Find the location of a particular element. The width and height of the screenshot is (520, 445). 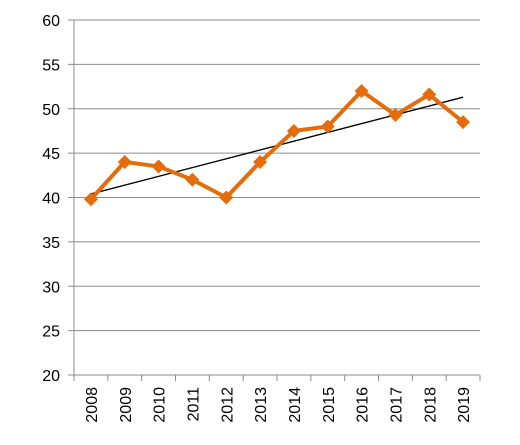

data-point-2010 is located at coordinates (158, 166).